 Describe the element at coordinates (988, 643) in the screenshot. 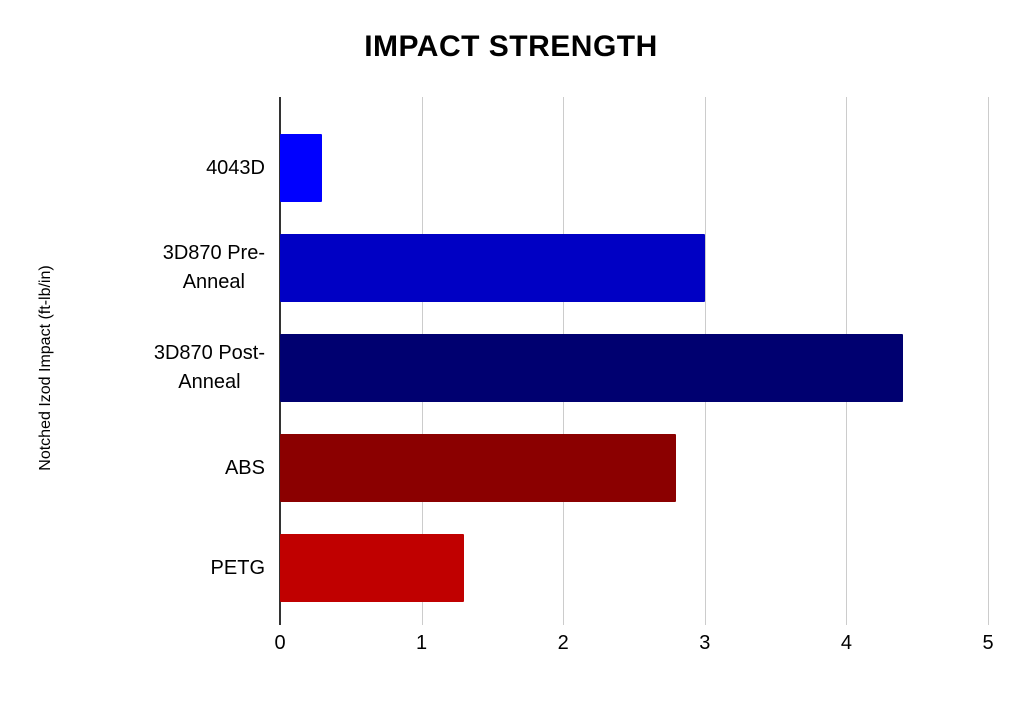

I see `x-tick-label-5: 5` at that location.